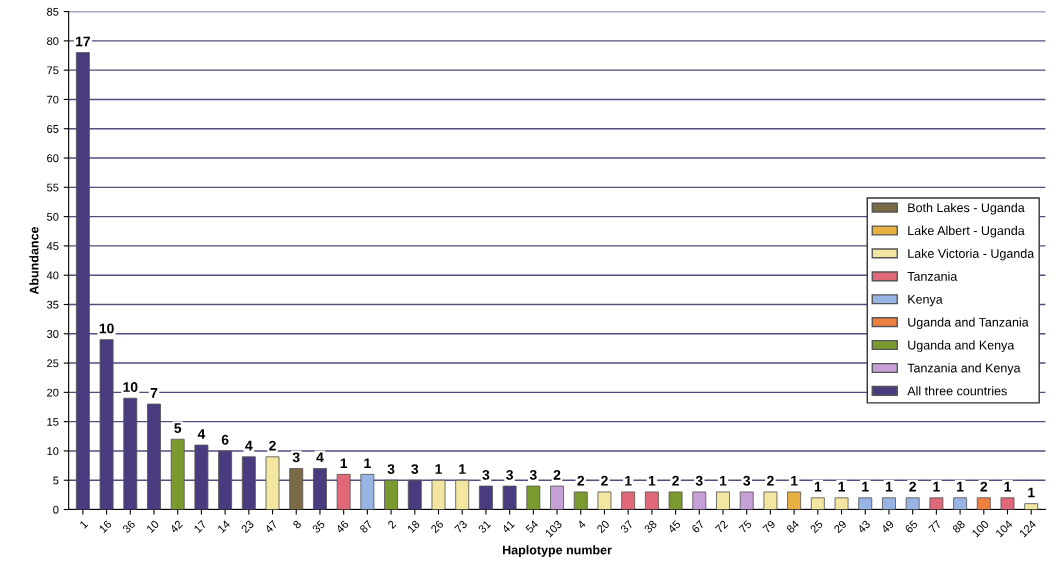 Image resolution: width=1056 pixels, height=579 pixels. I want to click on x-tick-label: 124, so click(1027, 528).